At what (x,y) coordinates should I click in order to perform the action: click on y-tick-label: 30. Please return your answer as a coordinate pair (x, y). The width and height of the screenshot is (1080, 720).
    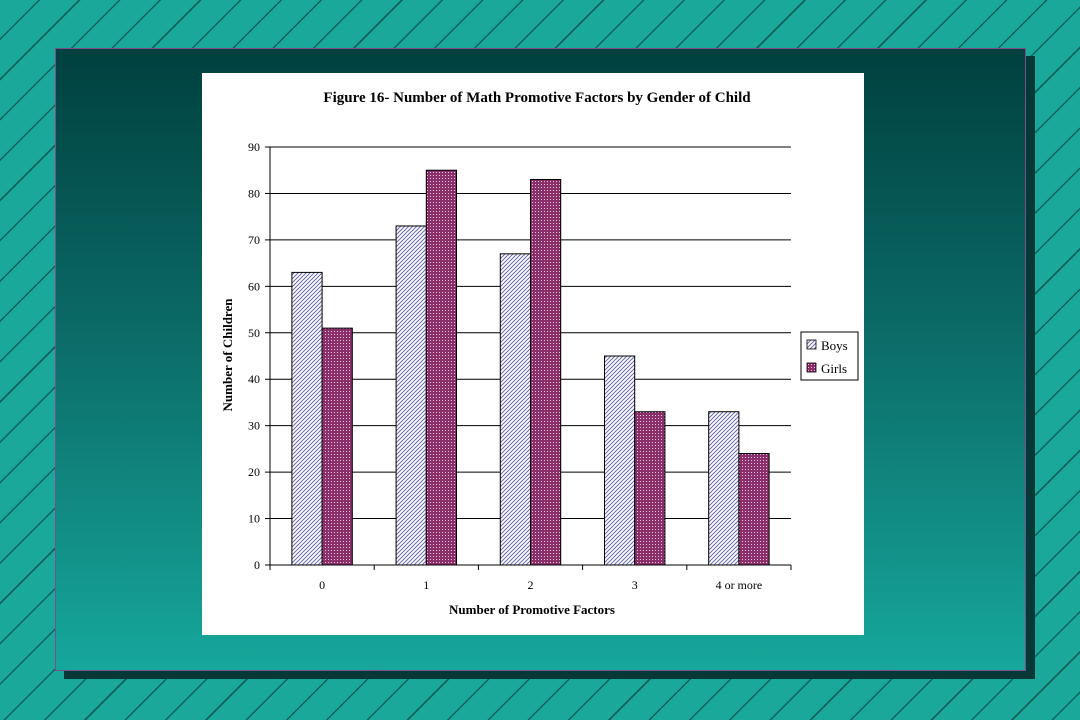
    Looking at the image, I should click on (254, 426).